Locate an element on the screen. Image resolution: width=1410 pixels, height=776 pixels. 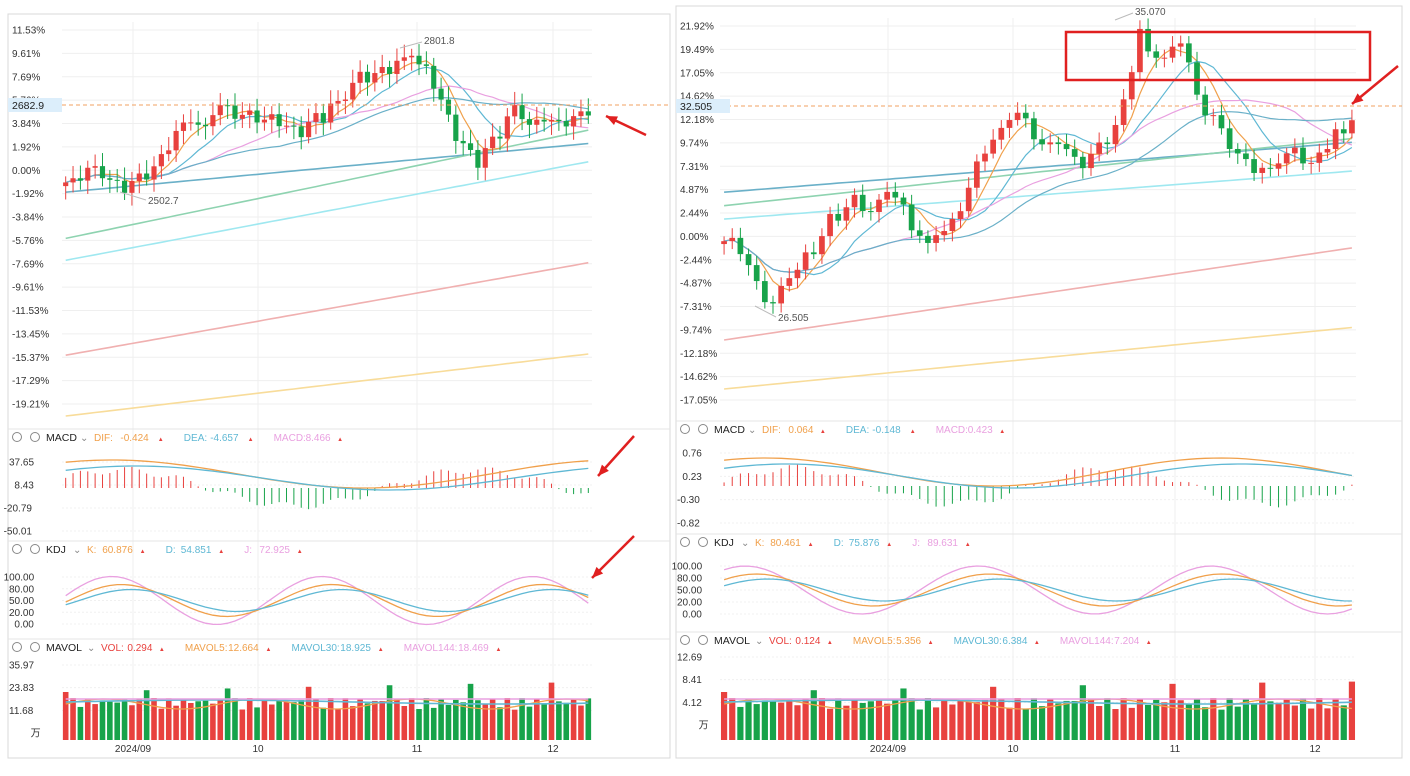
right-mavol-vol-arrow-icon: ▲ is located at coordinates (830, 643).